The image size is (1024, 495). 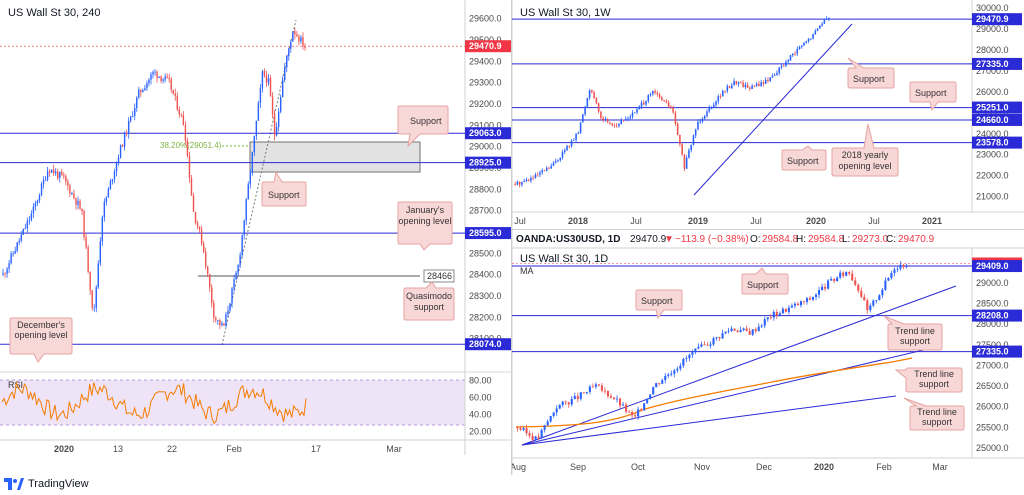 I want to click on d1-ytick: 26500.0, so click(x=992, y=386).